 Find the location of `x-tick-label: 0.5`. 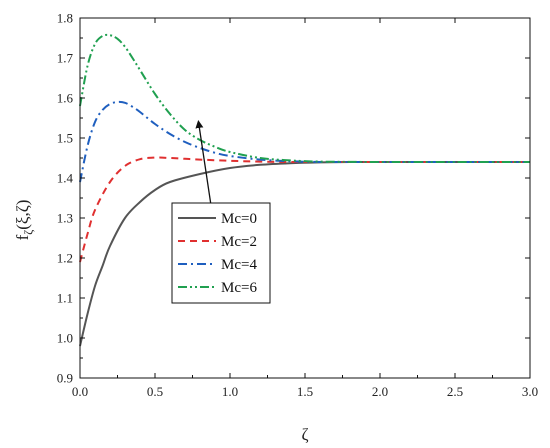

x-tick-label: 0.5 is located at coordinates (155, 391).